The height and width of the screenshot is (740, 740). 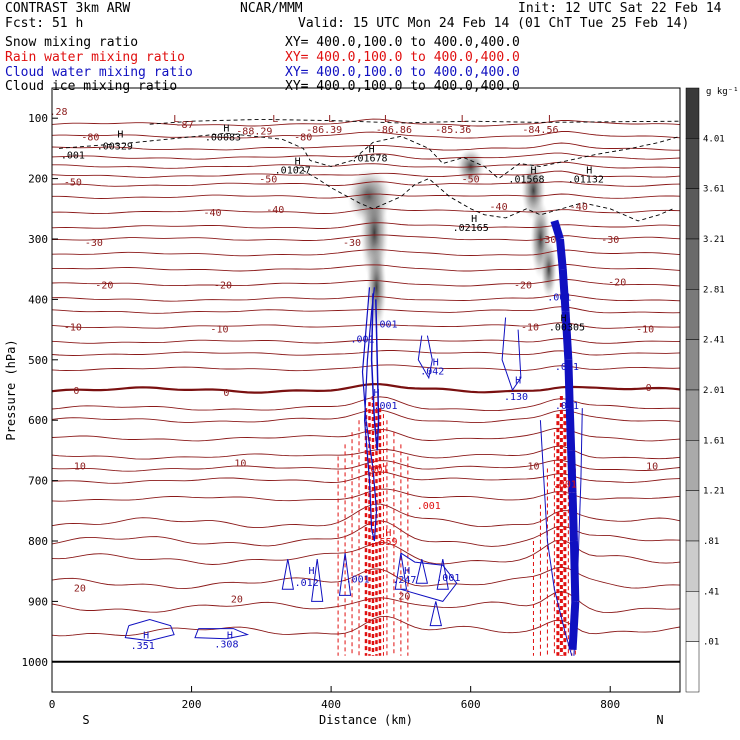 I want to click on y-tick-label: 800, so click(x=38, y=541).